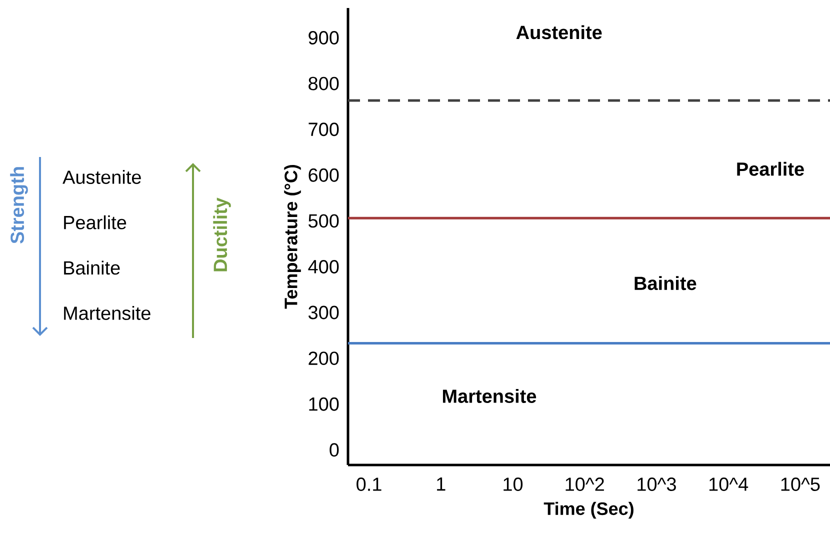  Describe the element at coordinates (334, 450) in the screenshot. I see `y-tick-label: 0` at that location.